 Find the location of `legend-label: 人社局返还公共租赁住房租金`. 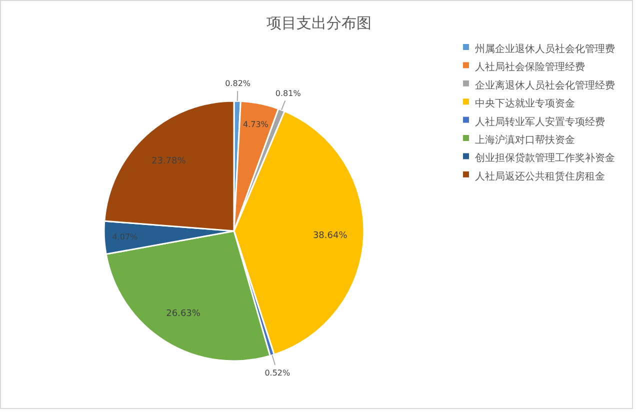

legend-label: 人社局返还公共租赁住房租金 is located at coordinates (540, 176).